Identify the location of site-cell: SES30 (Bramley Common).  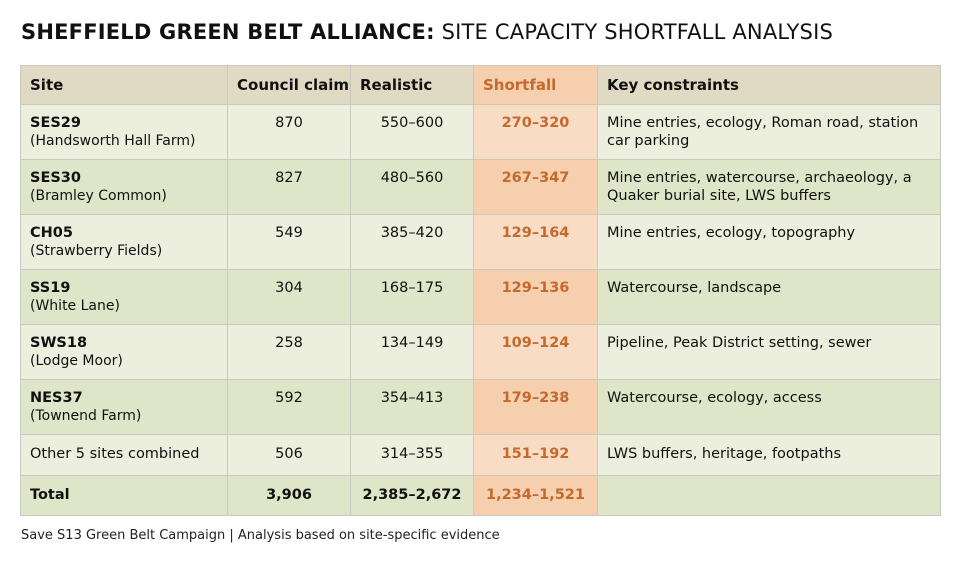
(124, 187).